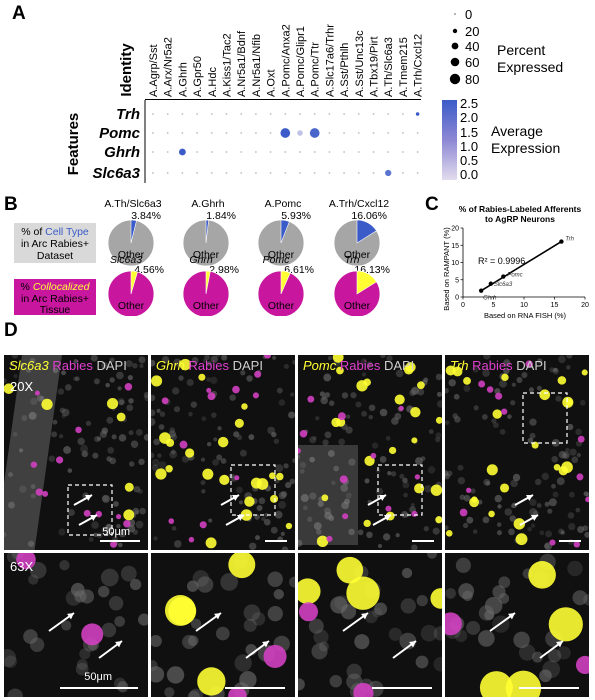  Describe the element at coordinates (207, 231) in the screenshot. I see `pie-row1-1-slice` at that location.